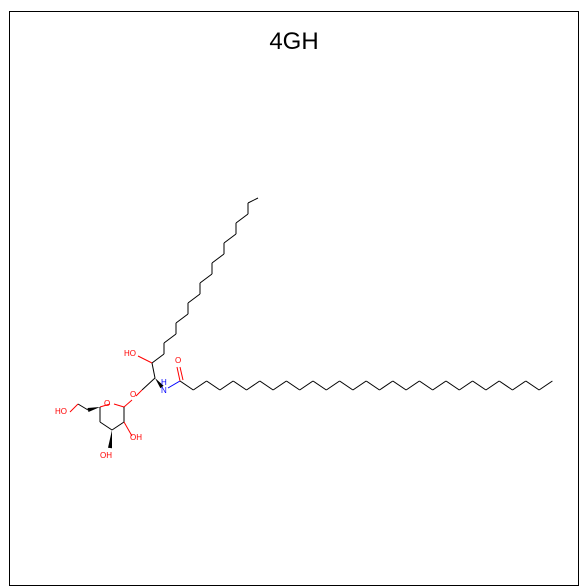 The image size is (583, 588). What do you see at coordinates (130, 353) in the screenshot?
I see `atom-ho-chain: HO` at bounding box center [130, 353].